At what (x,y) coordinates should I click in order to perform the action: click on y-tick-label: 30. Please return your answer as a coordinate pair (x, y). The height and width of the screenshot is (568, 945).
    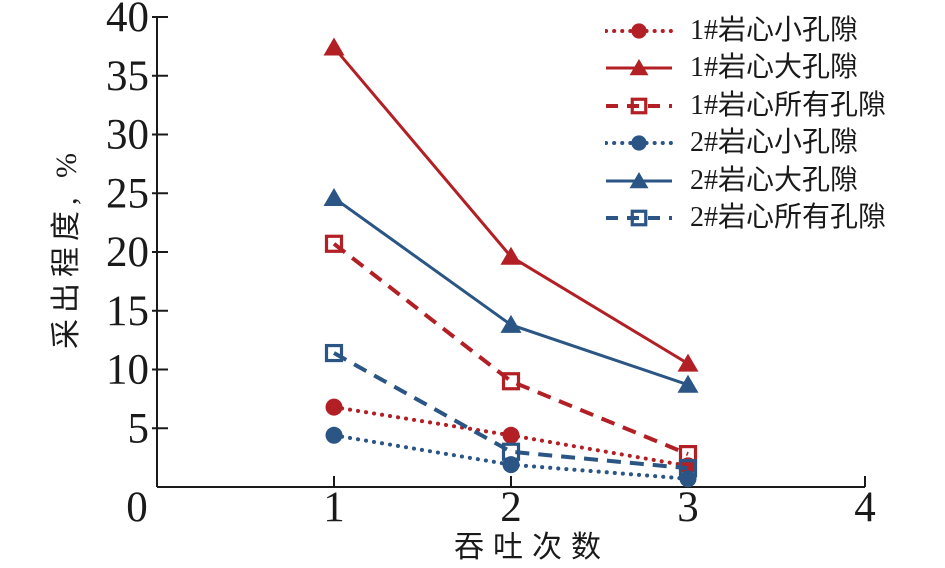
    Looking at the image, I should click on (127, 135).